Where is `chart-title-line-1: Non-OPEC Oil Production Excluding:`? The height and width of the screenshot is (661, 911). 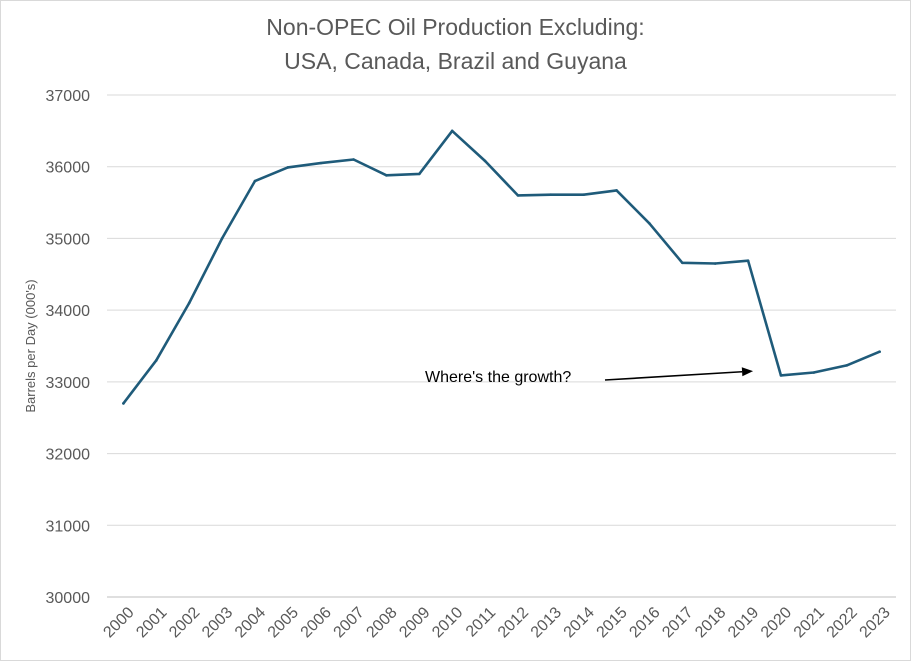 chart-title-line-1: Non-OPEC Oil Production Excluding: is located at coordinates (455, 27).